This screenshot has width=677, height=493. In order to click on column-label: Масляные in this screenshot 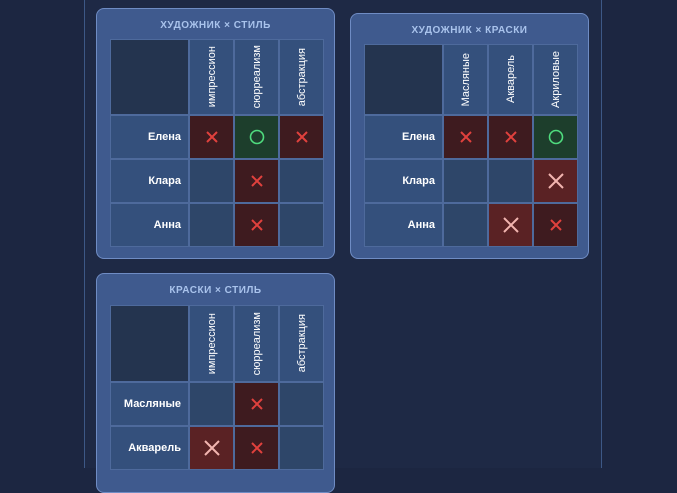, I will do `click(465, 79)`.